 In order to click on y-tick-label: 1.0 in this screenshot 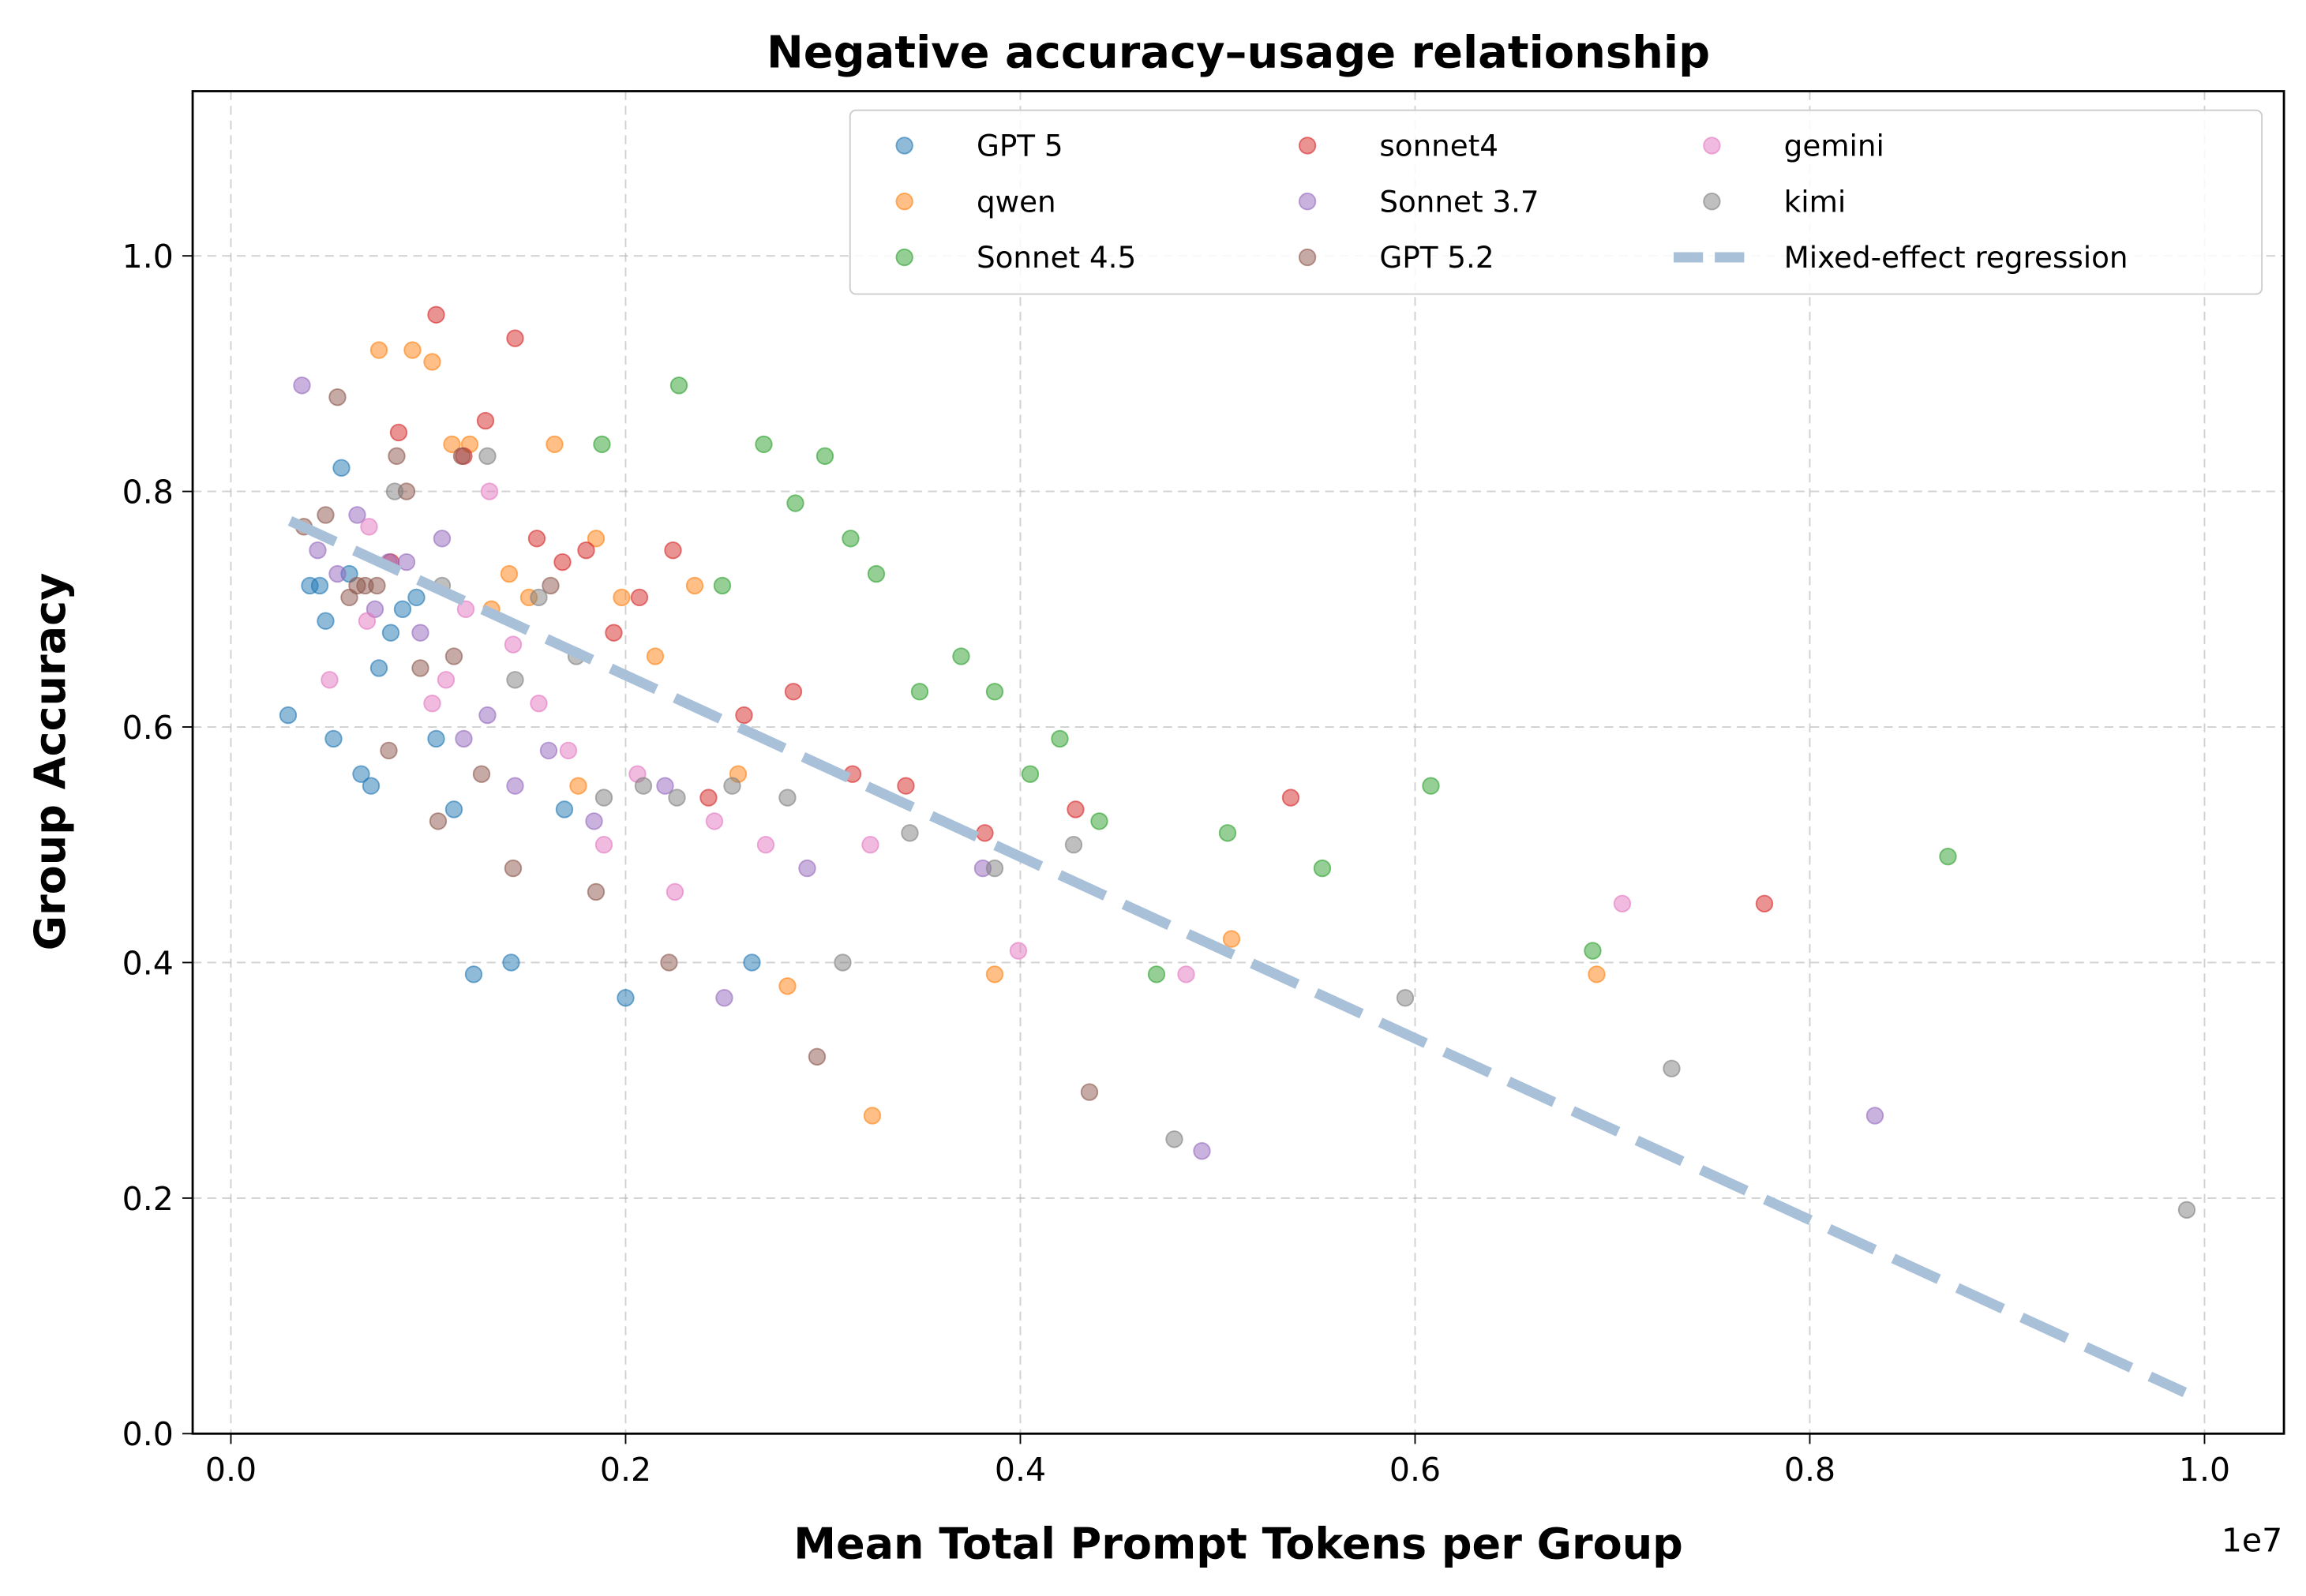, I will do `click(148, 256)`.